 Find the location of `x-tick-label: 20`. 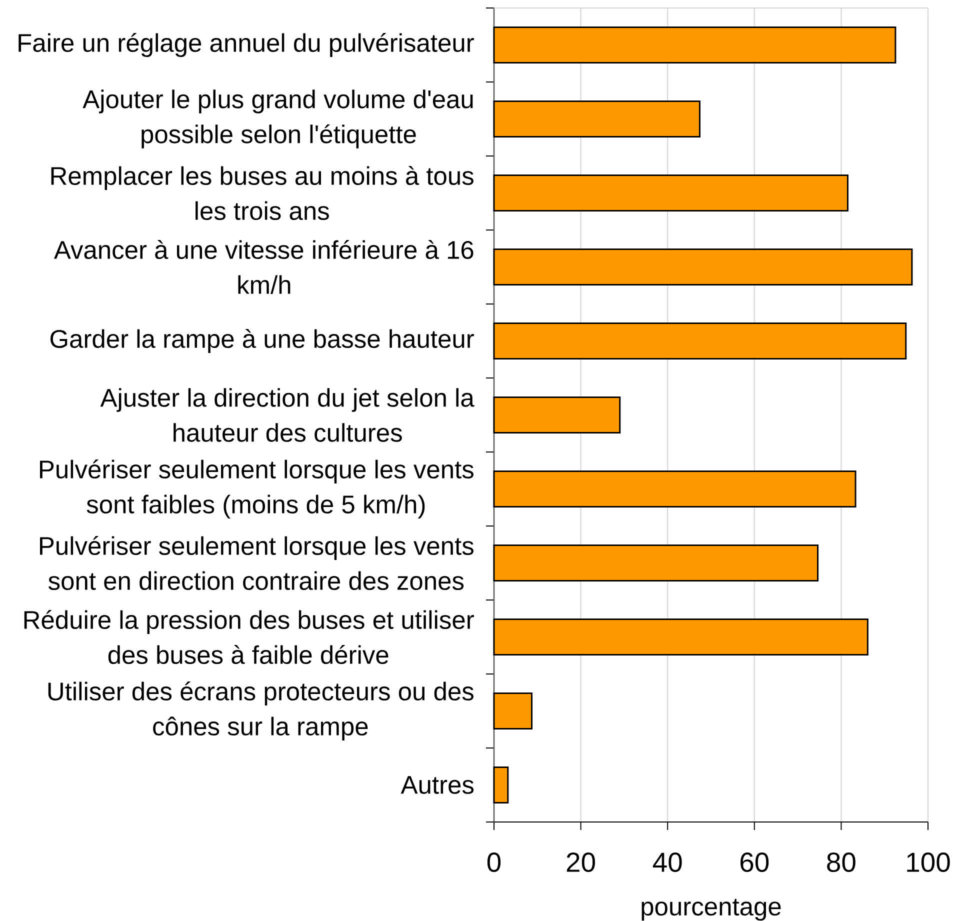

x-tick-label: 20 is located at coordinates (581, 862).